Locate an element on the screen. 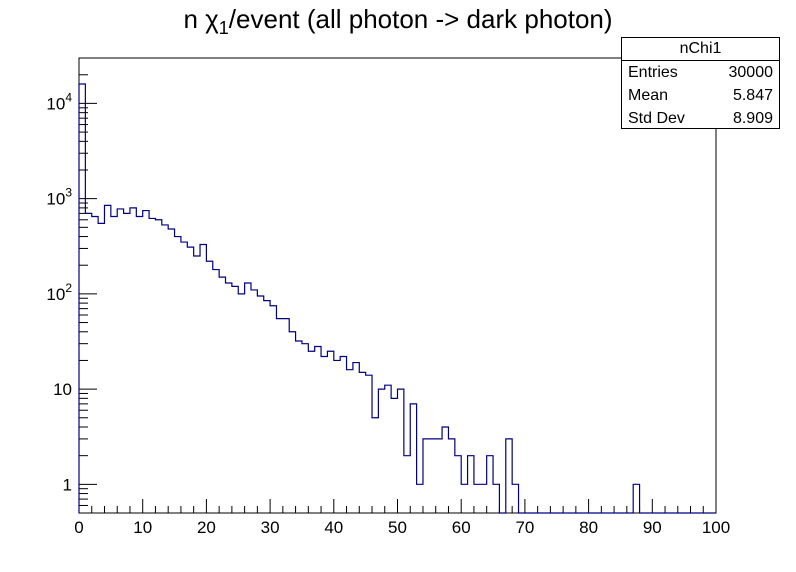 Image resolution: width=796 pixels, height=572 pixels. x-tick-label: 60 is located at coordinates (461, 527).